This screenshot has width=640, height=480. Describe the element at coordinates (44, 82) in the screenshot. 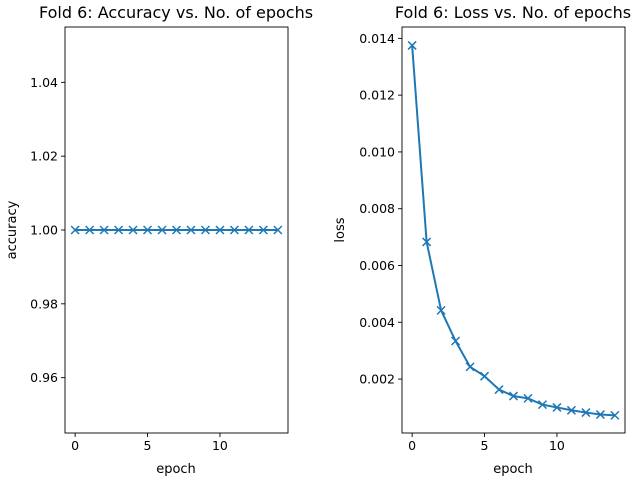

I see `accuracy-y-tick-label: 1.04` at that location.